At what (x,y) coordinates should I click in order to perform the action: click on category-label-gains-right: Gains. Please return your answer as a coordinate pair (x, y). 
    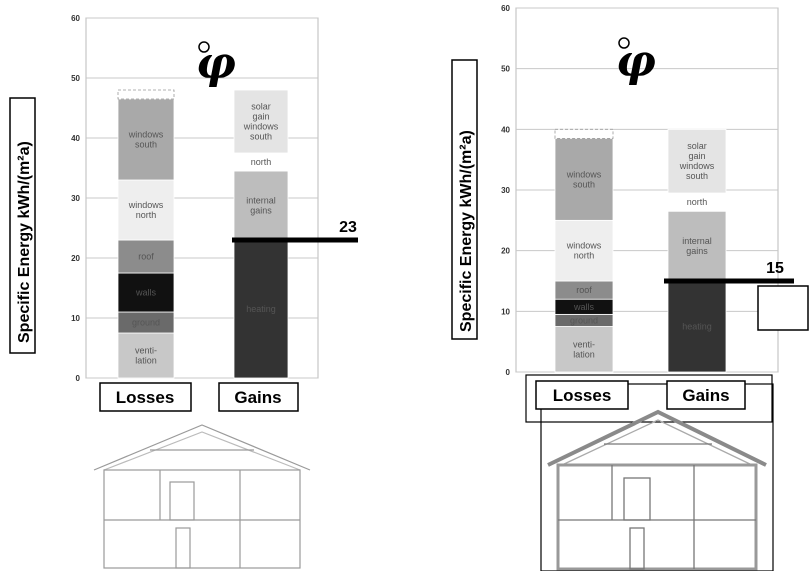
    Looking at the image, I should click on (705, 395).